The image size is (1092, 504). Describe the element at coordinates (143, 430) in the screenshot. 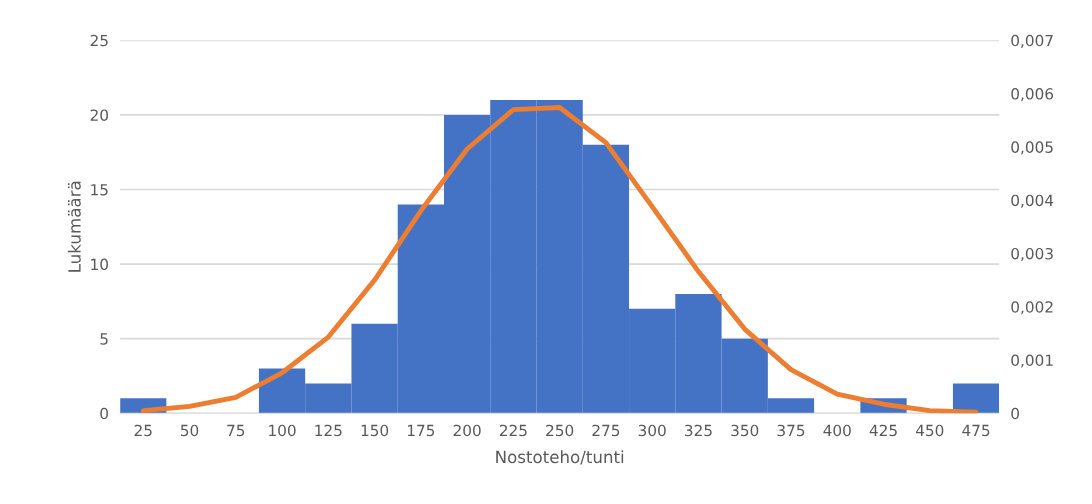

I see `x-tick-label: 25` at that location.